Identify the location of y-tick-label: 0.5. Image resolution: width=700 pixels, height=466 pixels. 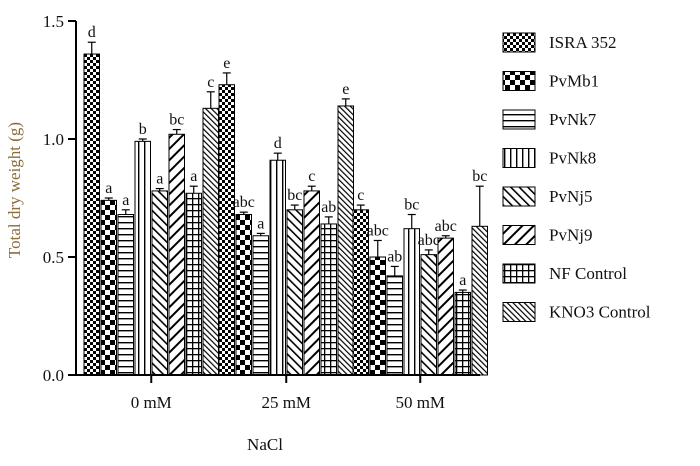
(53, 257).